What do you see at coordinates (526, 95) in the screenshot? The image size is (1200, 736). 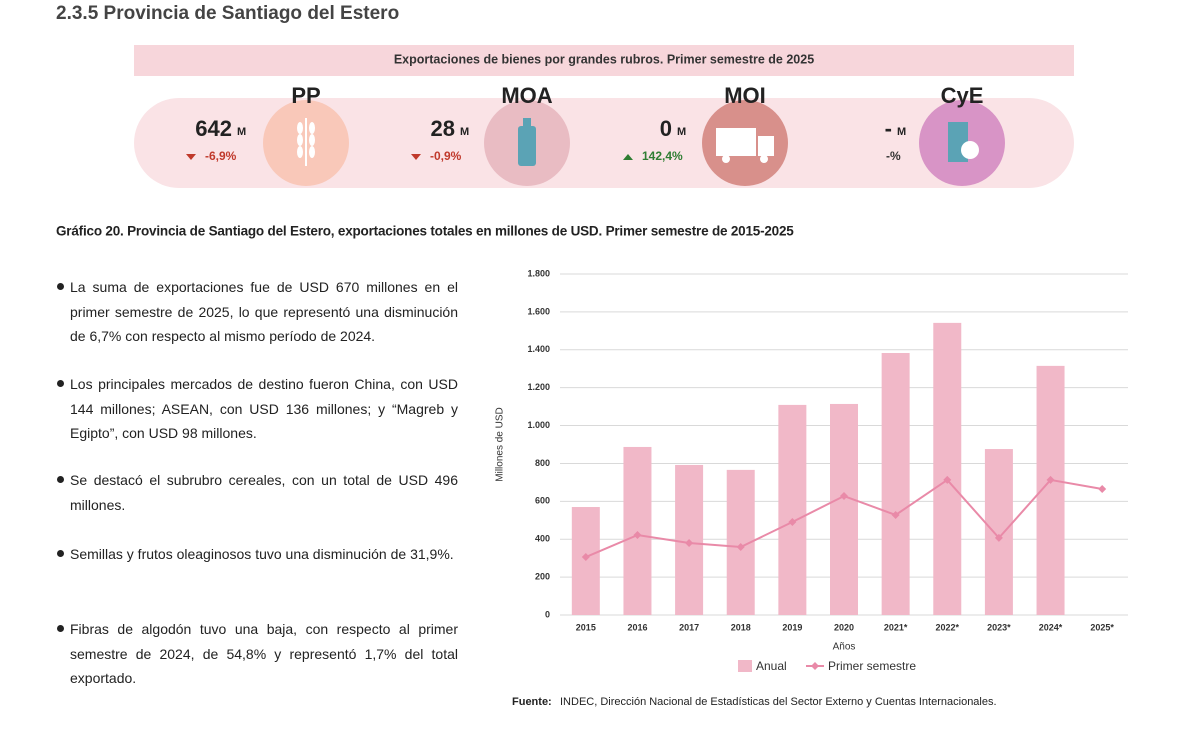 I see `category-label: MOA` at bounding box center [526, 95].